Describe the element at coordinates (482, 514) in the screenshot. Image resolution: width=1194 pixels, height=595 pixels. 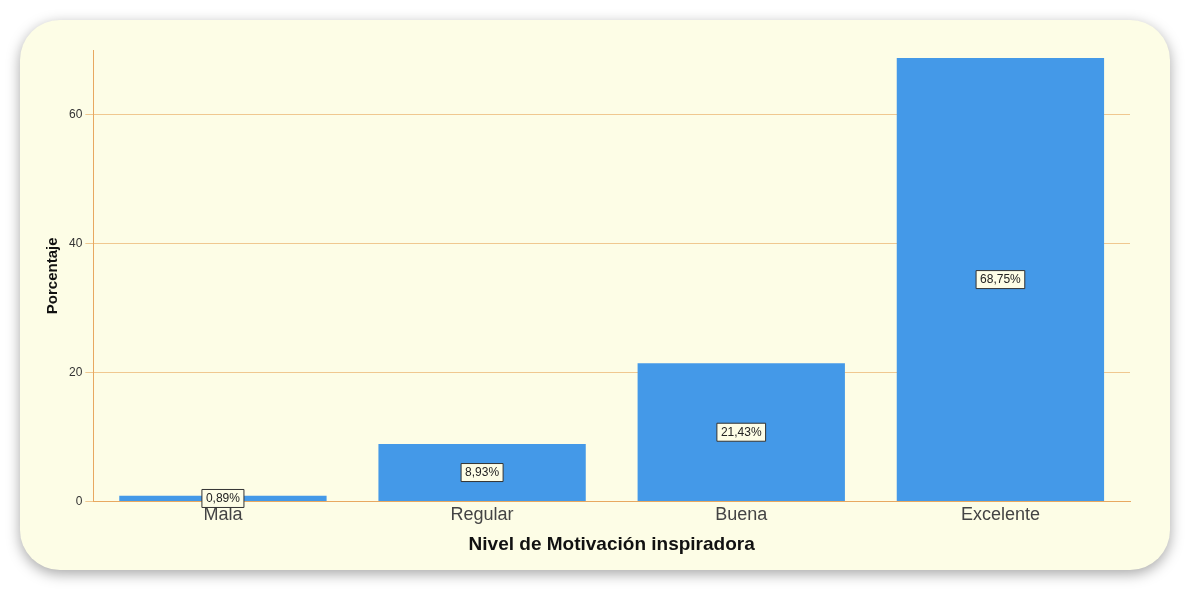
I see `x-tick-label: Regular` at that location.